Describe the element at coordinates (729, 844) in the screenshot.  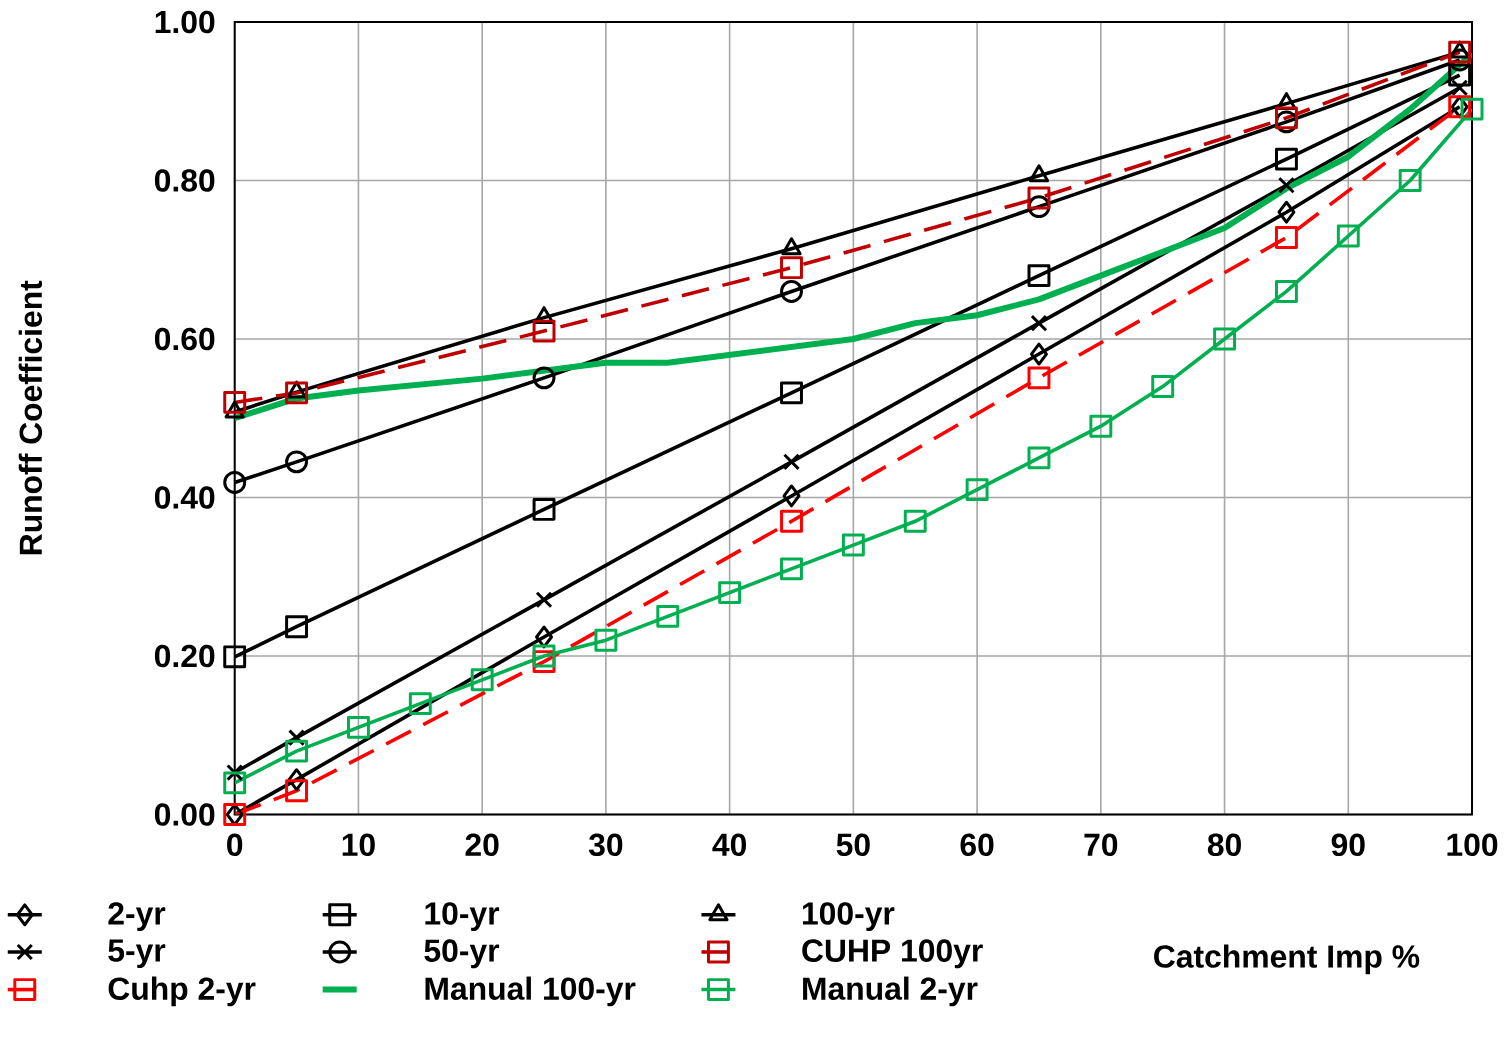
I see `x-tick-label: 40` at that location.